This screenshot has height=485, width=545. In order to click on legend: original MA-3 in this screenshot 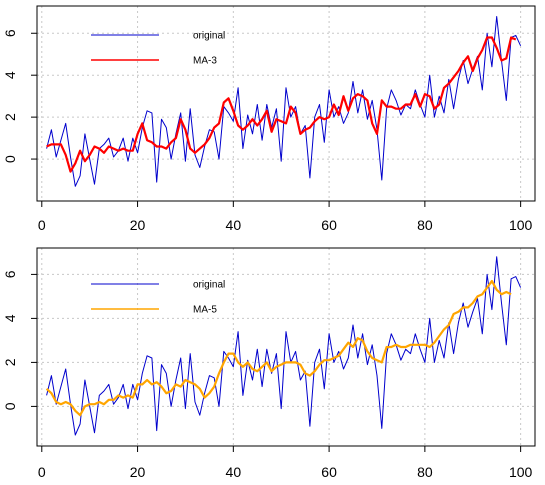, I will do `click(158, 49)`.